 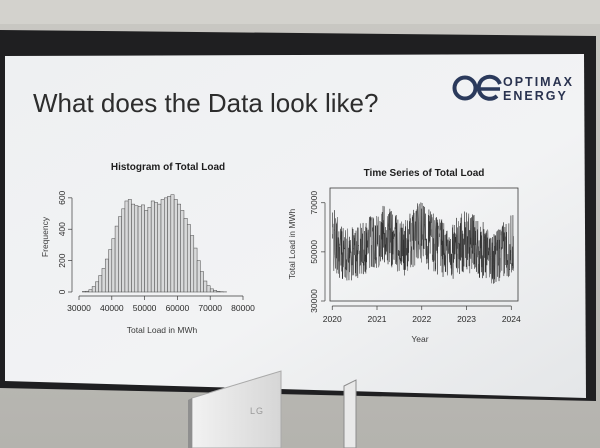 What do you see at coordinates (62, 260) in the screenshot?
I see `histogram-y-tick-label: 200` at bounding box center [62, 260].